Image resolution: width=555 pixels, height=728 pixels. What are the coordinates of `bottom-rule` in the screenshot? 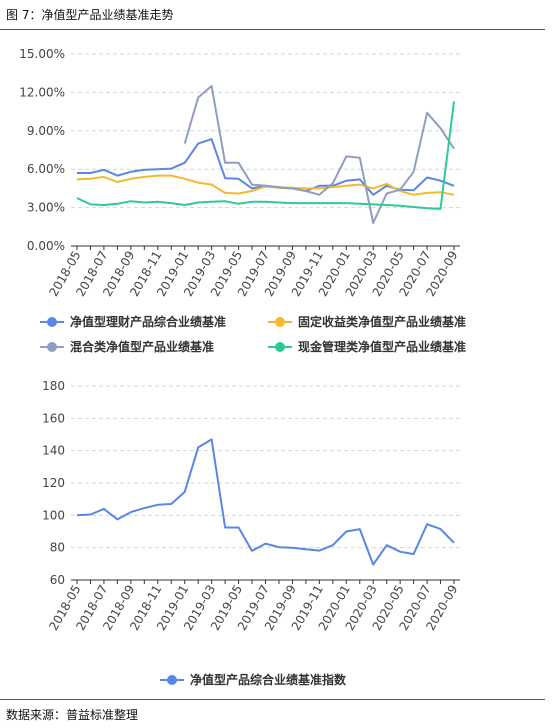 It's located at (272, 699).